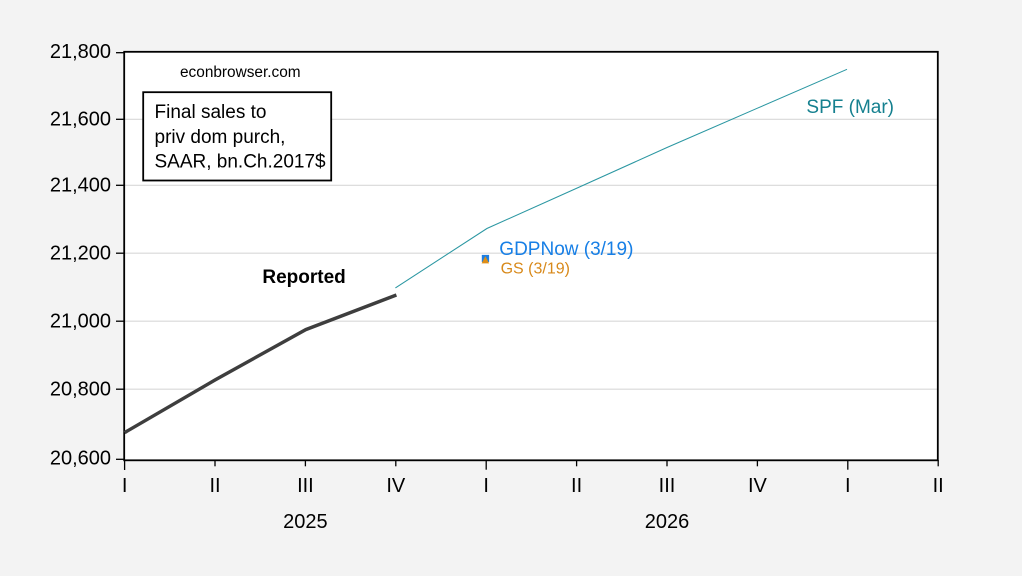  What do you see at coordinates (80, 254) in the screenshot?
I see `svg-text: 21,200` at bounding box center [80, 254].